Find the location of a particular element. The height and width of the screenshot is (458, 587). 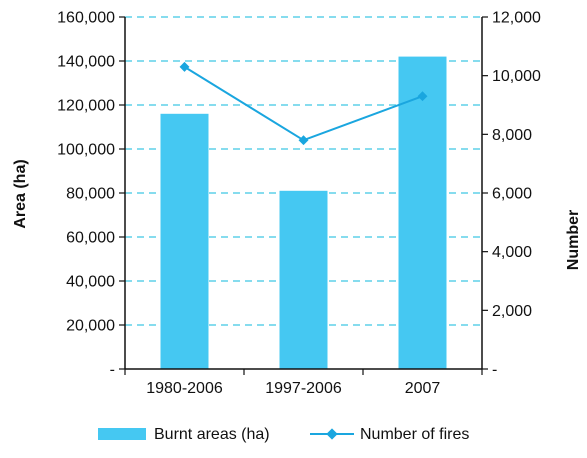

bar-2007 is located at coordinates (422, 212).